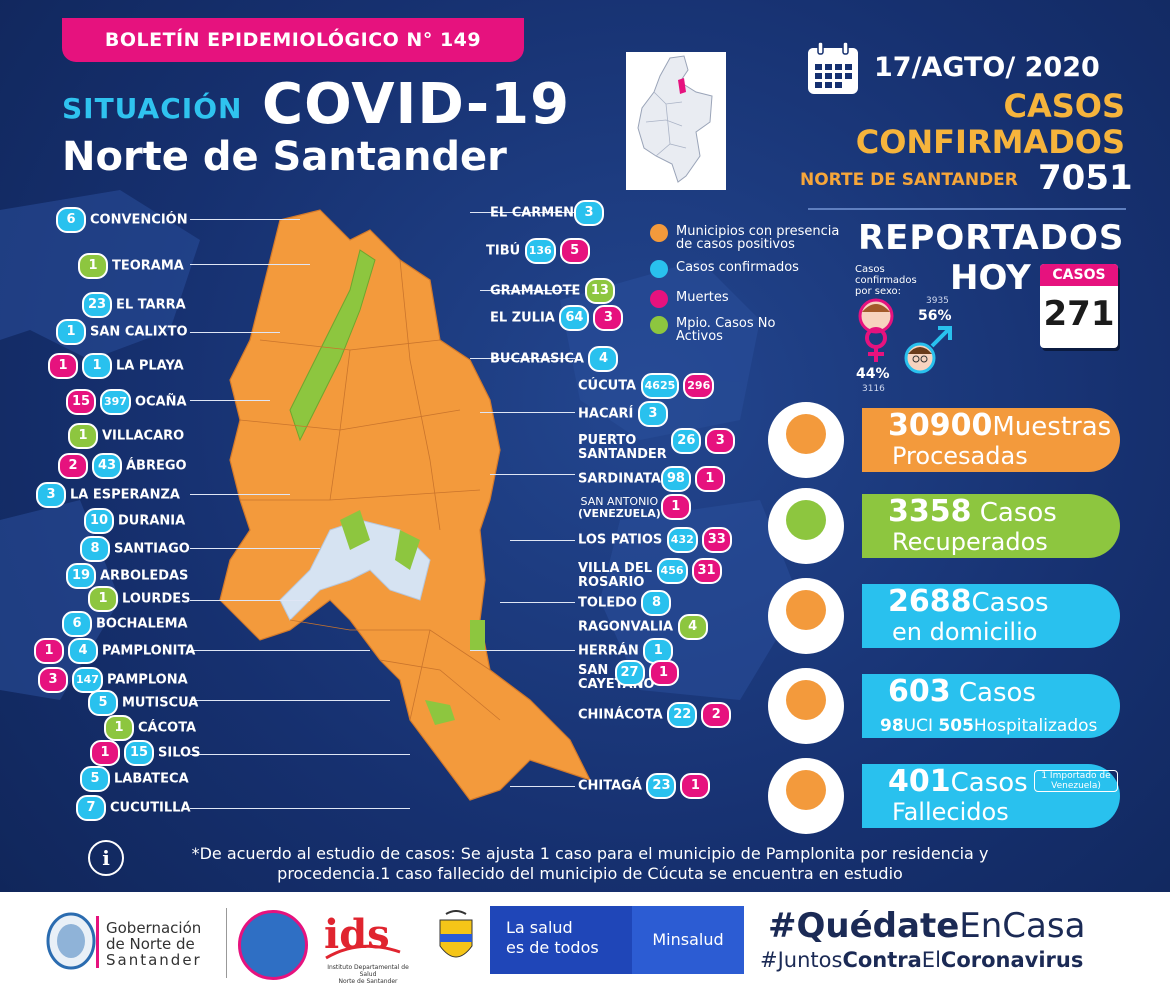 This screenshot has width=1170, height=1001. What do you see at coordinates (806, 700) in the screenshot?
I see `hospital-bed-icon` at bounding box center [806, 700].